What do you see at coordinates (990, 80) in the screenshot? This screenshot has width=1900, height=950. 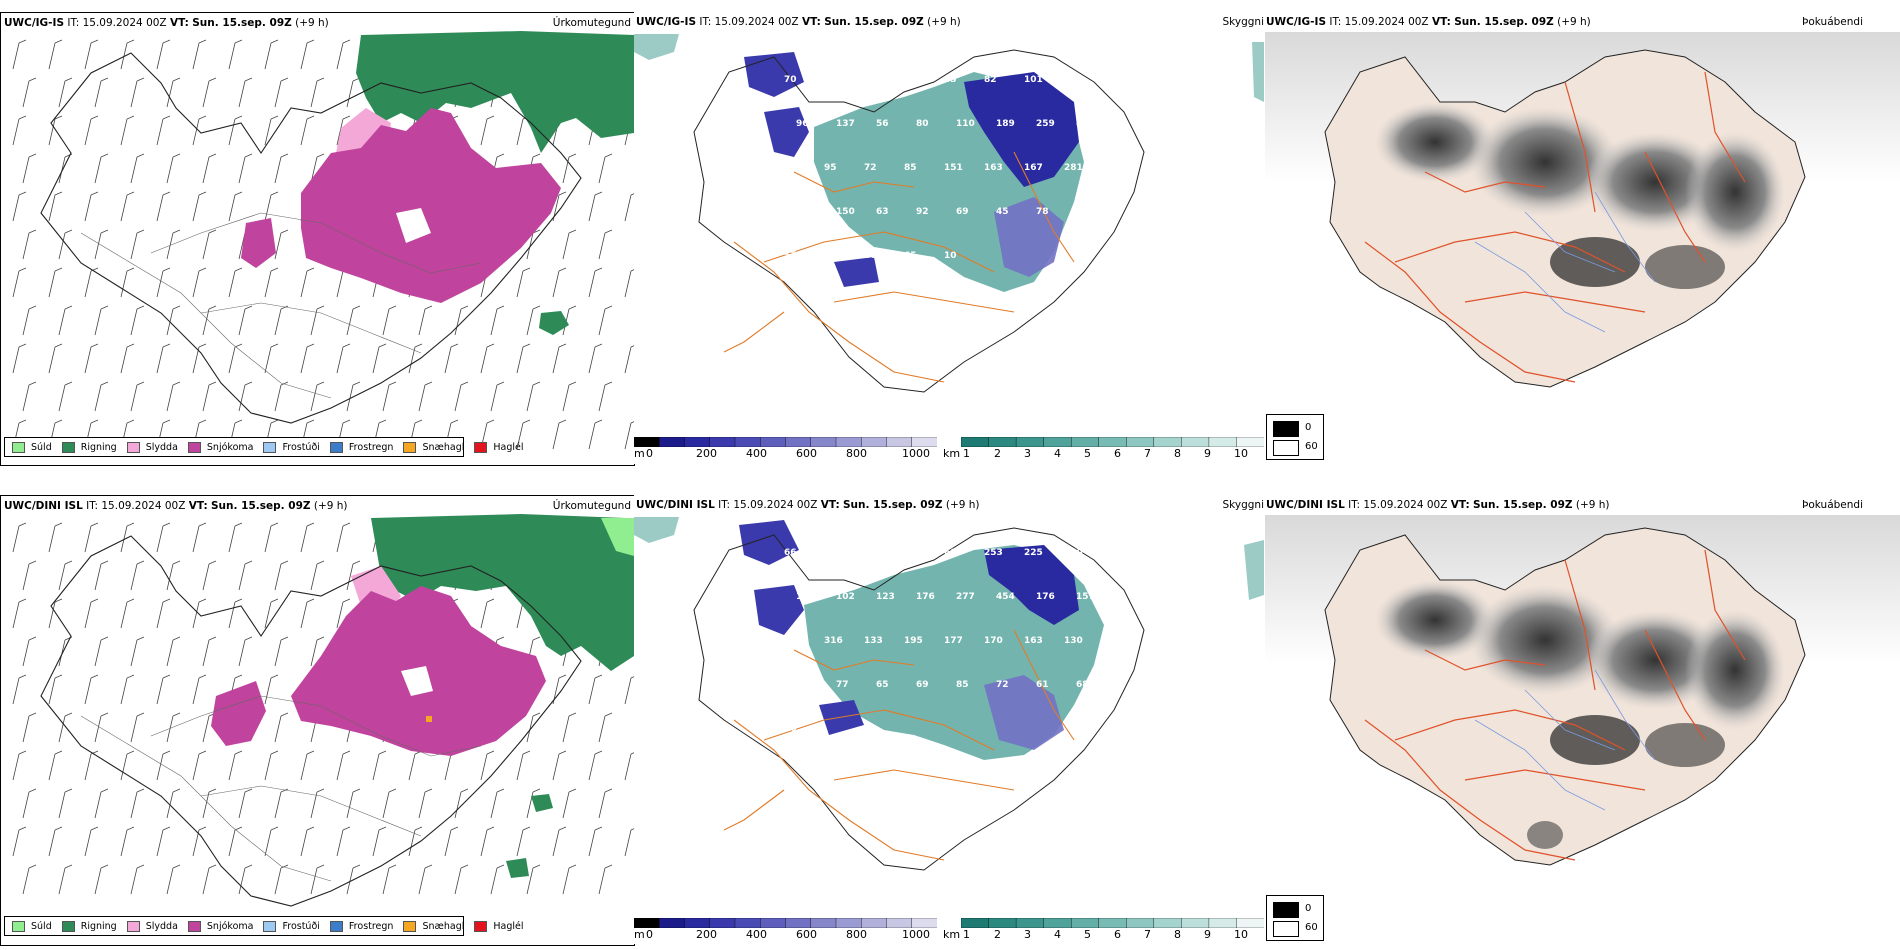 I see `visibility-value-label: 82` at bounding box center [990, 80].